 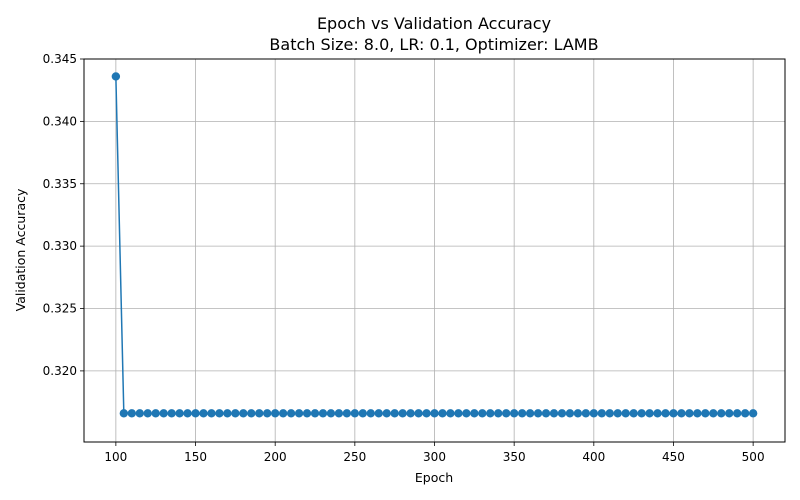 I want to click on x-tick-label: 350, so click(x=514, y=457).